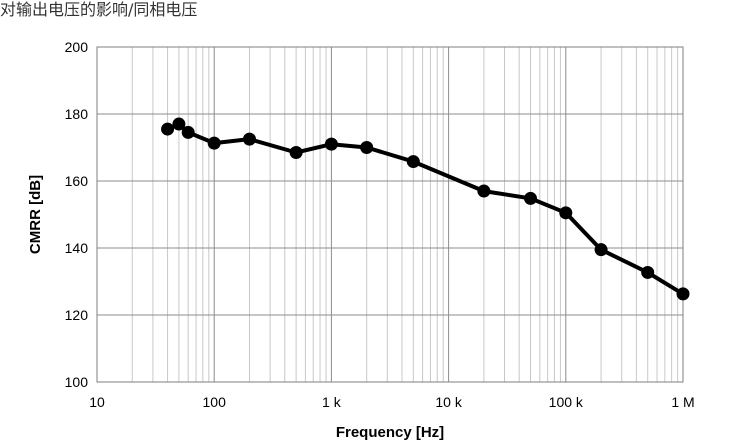  I want to click on y-tick-label: 180, so click(77, 114).